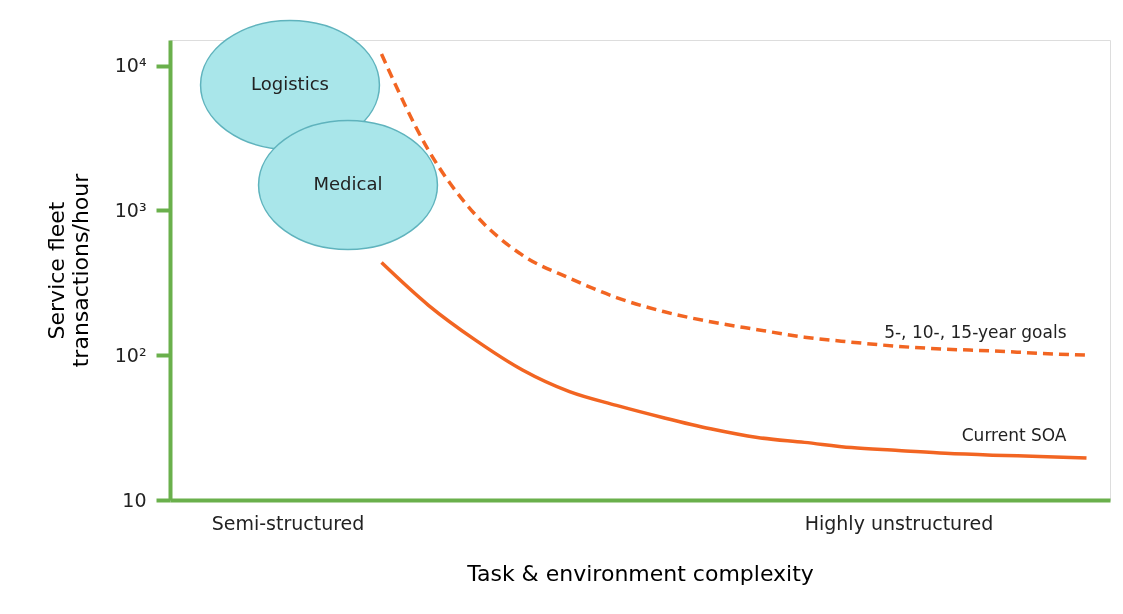 The image size is (1123, 614). Describe the element at coordinates (1014, 434) in the screenshot. I see `series-label: Current SOA` at that location.